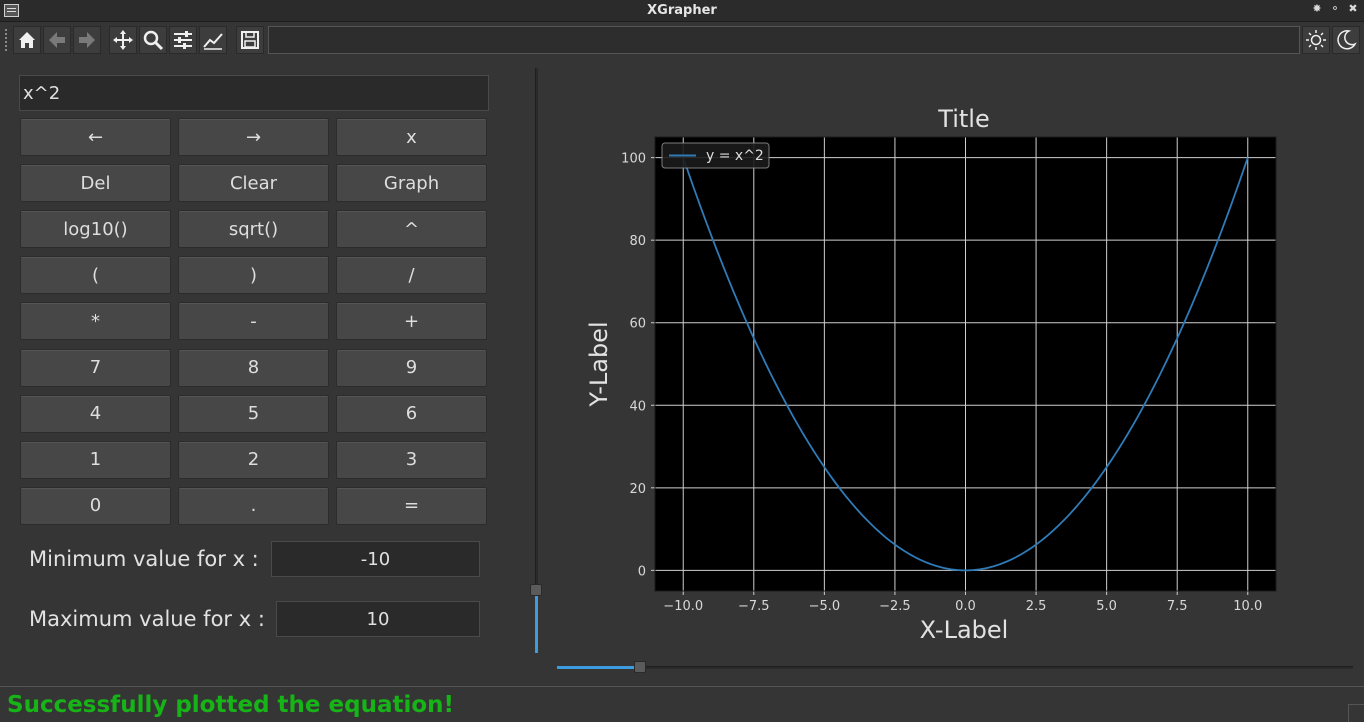 This screenshot has width=1364, height=722. I want to click on toolbar-message-field, so click(784, 40).